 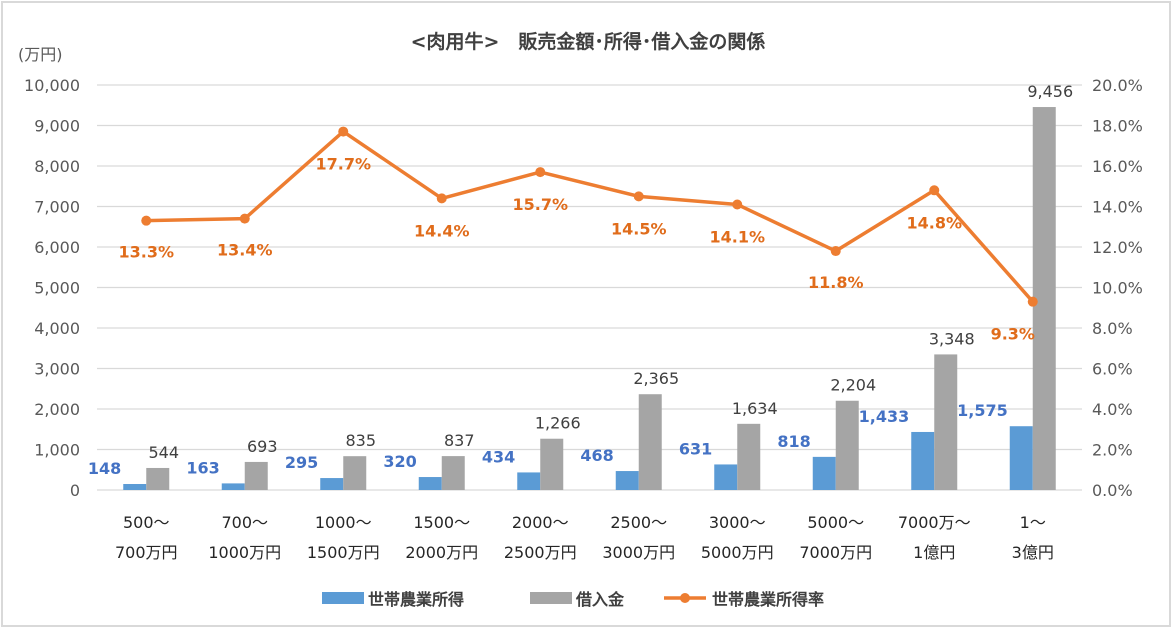 I want to click on x-tick-label: 2000～, so click(x=540, y=522).